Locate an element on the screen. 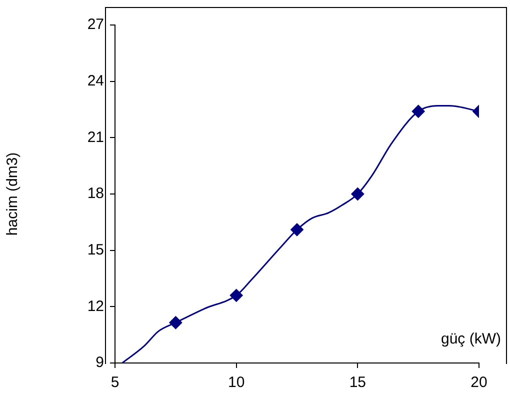 The width and height of the screenshot is (510, 419). x-tick-label: 20 is located at coordinates (479, 383).